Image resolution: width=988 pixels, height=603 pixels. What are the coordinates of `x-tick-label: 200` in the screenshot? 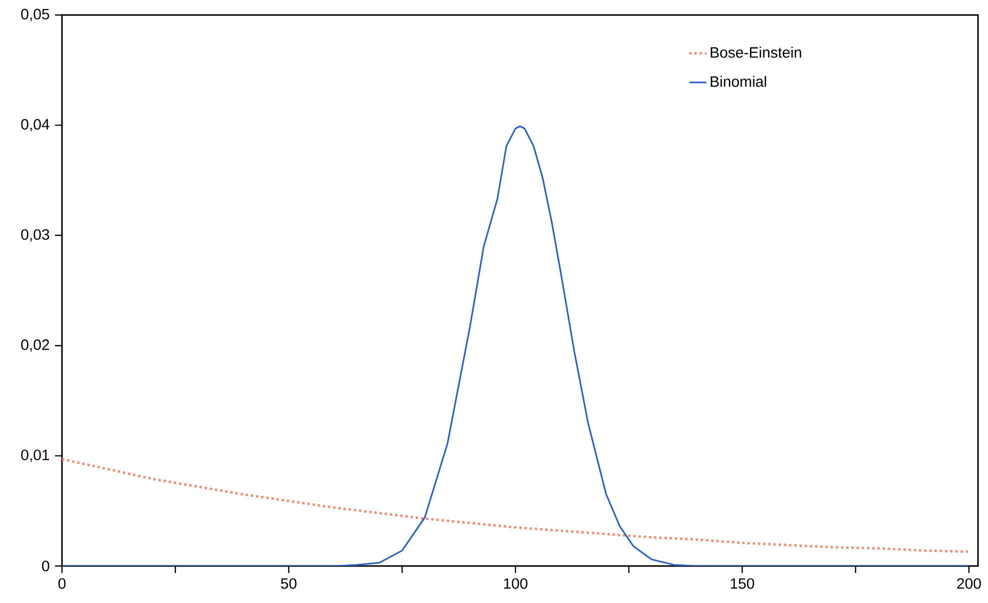 It's located at (969, 583).